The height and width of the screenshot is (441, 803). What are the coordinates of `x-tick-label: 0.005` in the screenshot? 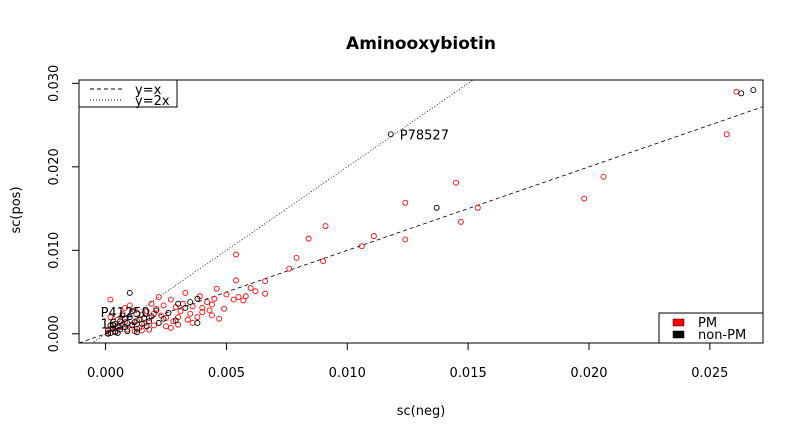 It's located at (226, 373).